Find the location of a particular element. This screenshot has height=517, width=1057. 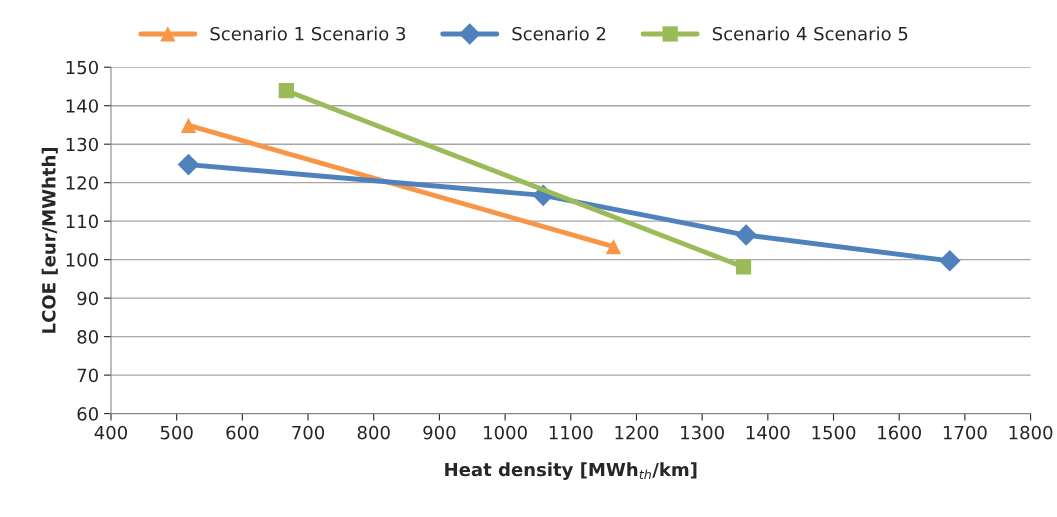

x-tick-label: 1400 is located at coordinates (768, 432).